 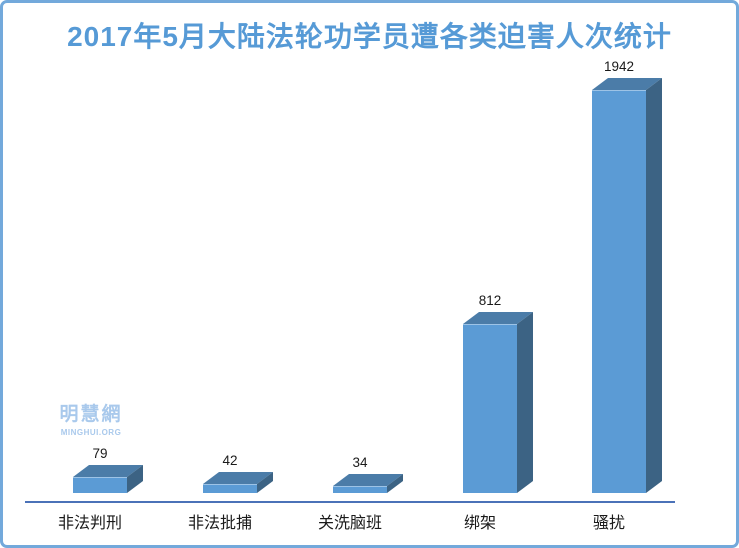 What do you see at coordinates (100, 453) in the screenshot?
I see `bar-value-label: 79` at bounding box center [100, 453].